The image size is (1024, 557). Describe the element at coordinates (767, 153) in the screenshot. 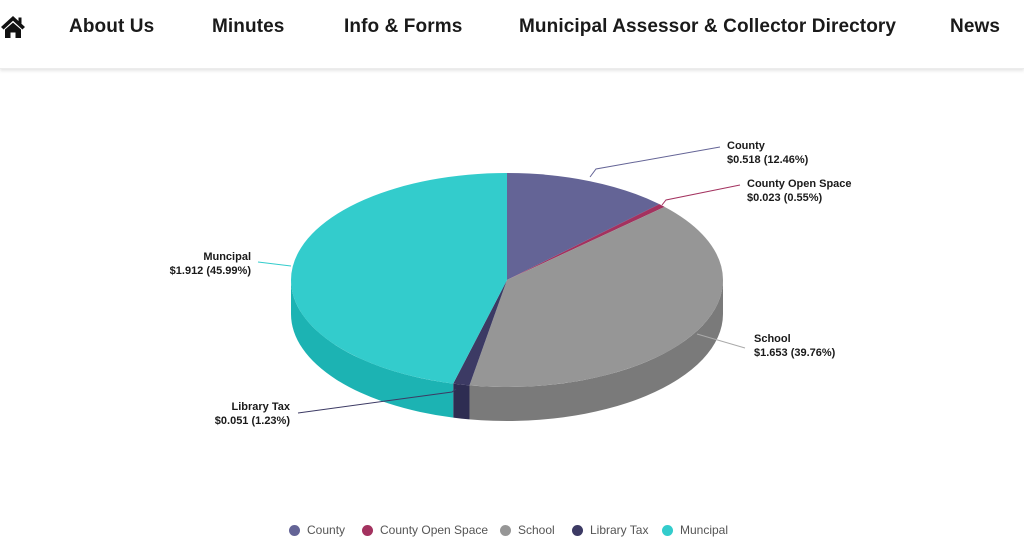

I see `label-county: County $0.518 (12.46%)` at that location.